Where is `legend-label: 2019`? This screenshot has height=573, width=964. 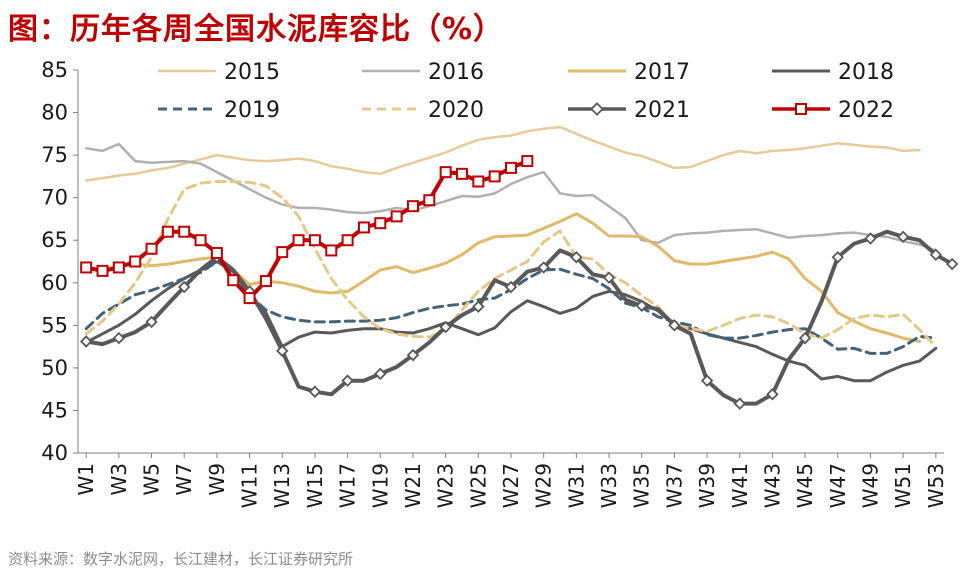
legend-label: 2019 is located at coordinates (252, 110).